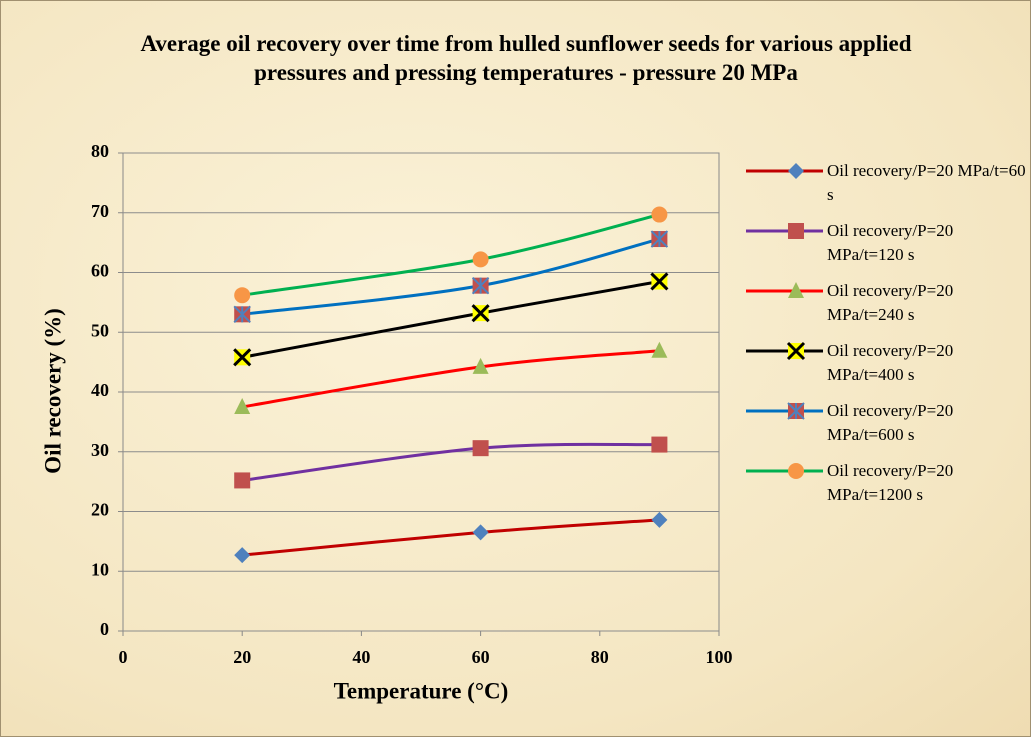 This screenshot has height=737, width=1031. Describe the element at coordinates (890, 482) in the screenshot. I see `legend-label: Oil recovery/P=20 MPa/t=1200 s` at that location.